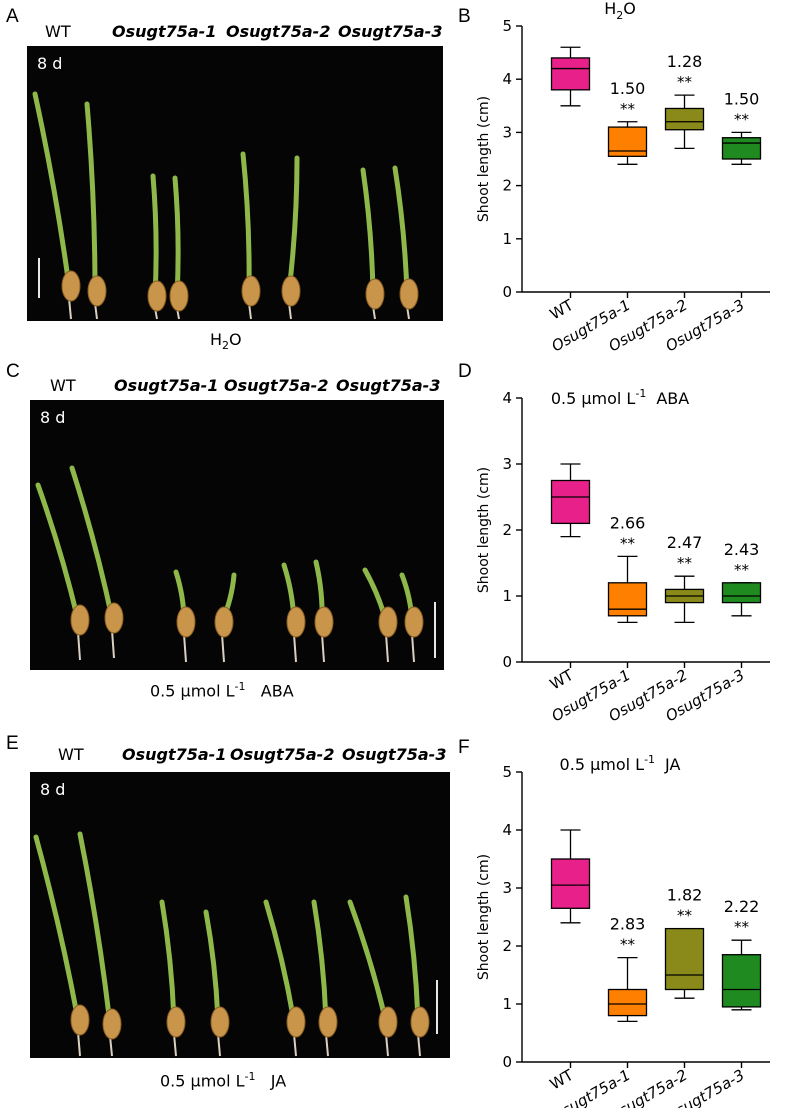 The image size is (799, 1108). I want to click on genotype-label-osugt75a-3: Osugt75a-3, so click(388, 385).